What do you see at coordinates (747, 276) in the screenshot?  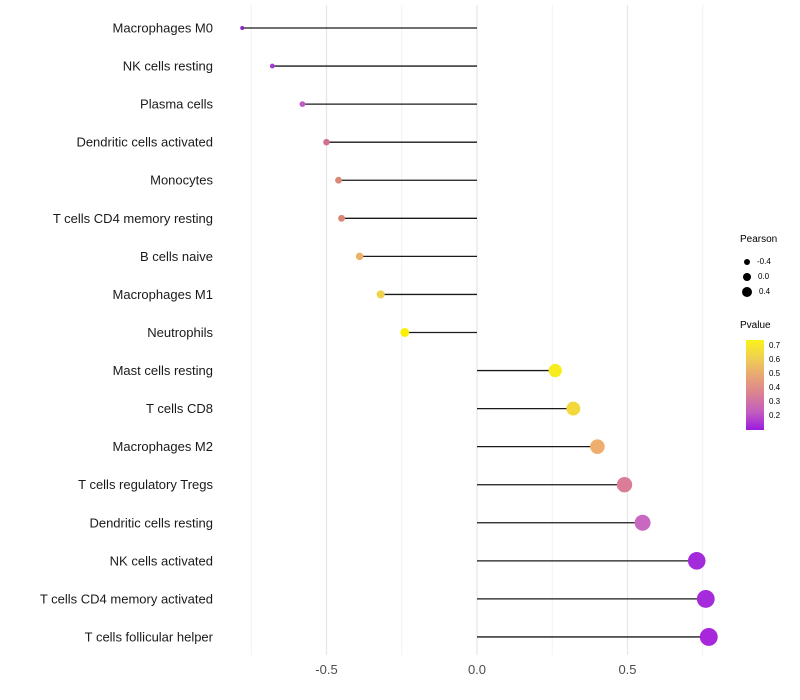 I see `size-dot-medium-icon` at bounding box center [747, 276].